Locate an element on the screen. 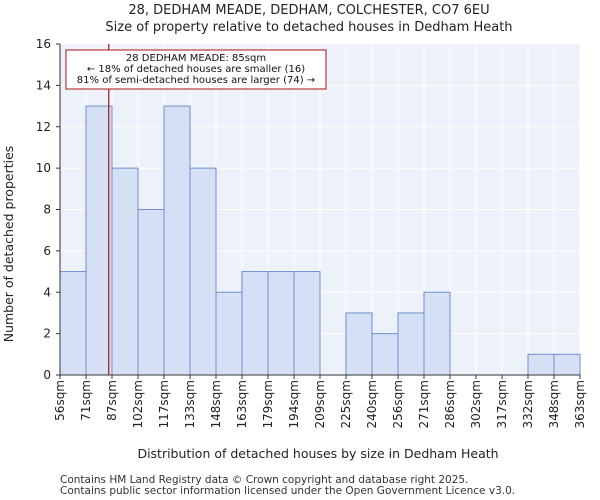 This screenshot has height=500, width=600. x-tick-label: 179sqm is located at coordinates (268, 404).